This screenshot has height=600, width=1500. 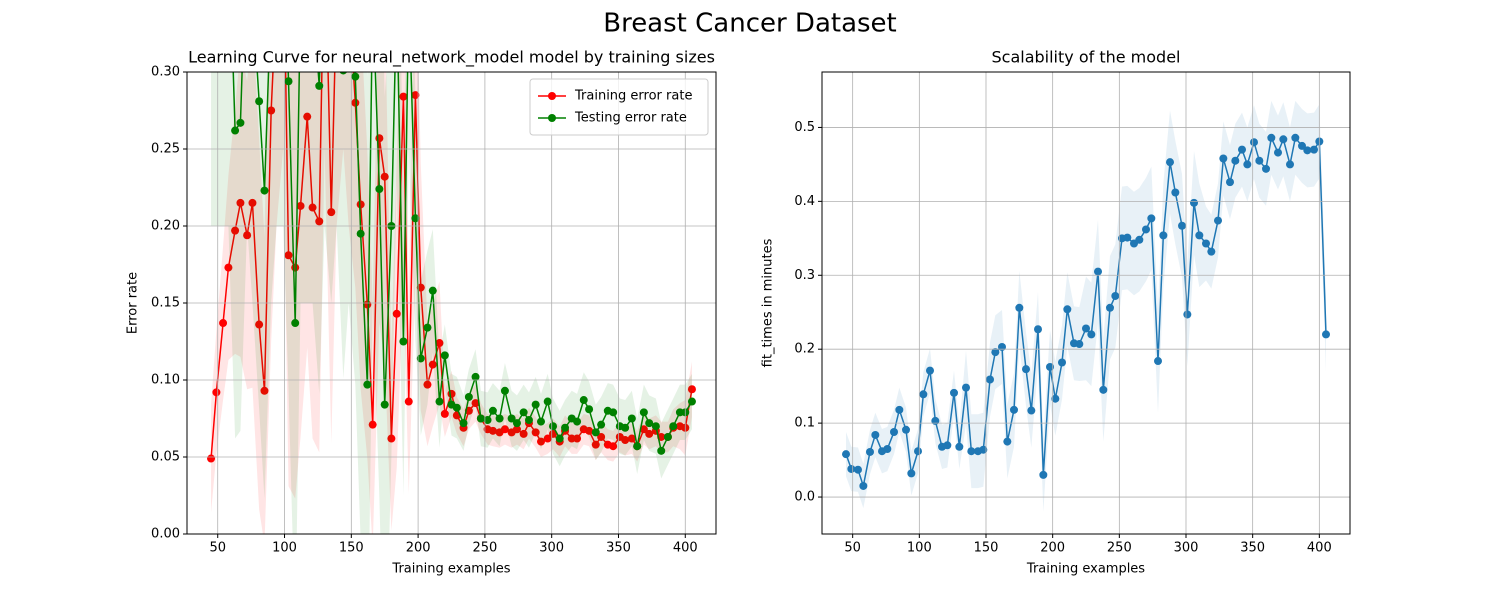 What do you see at coordinates (1085, 569) in the screenshot?
I see `x-axis-label: Training examples` at bounding box center [1085, 569].